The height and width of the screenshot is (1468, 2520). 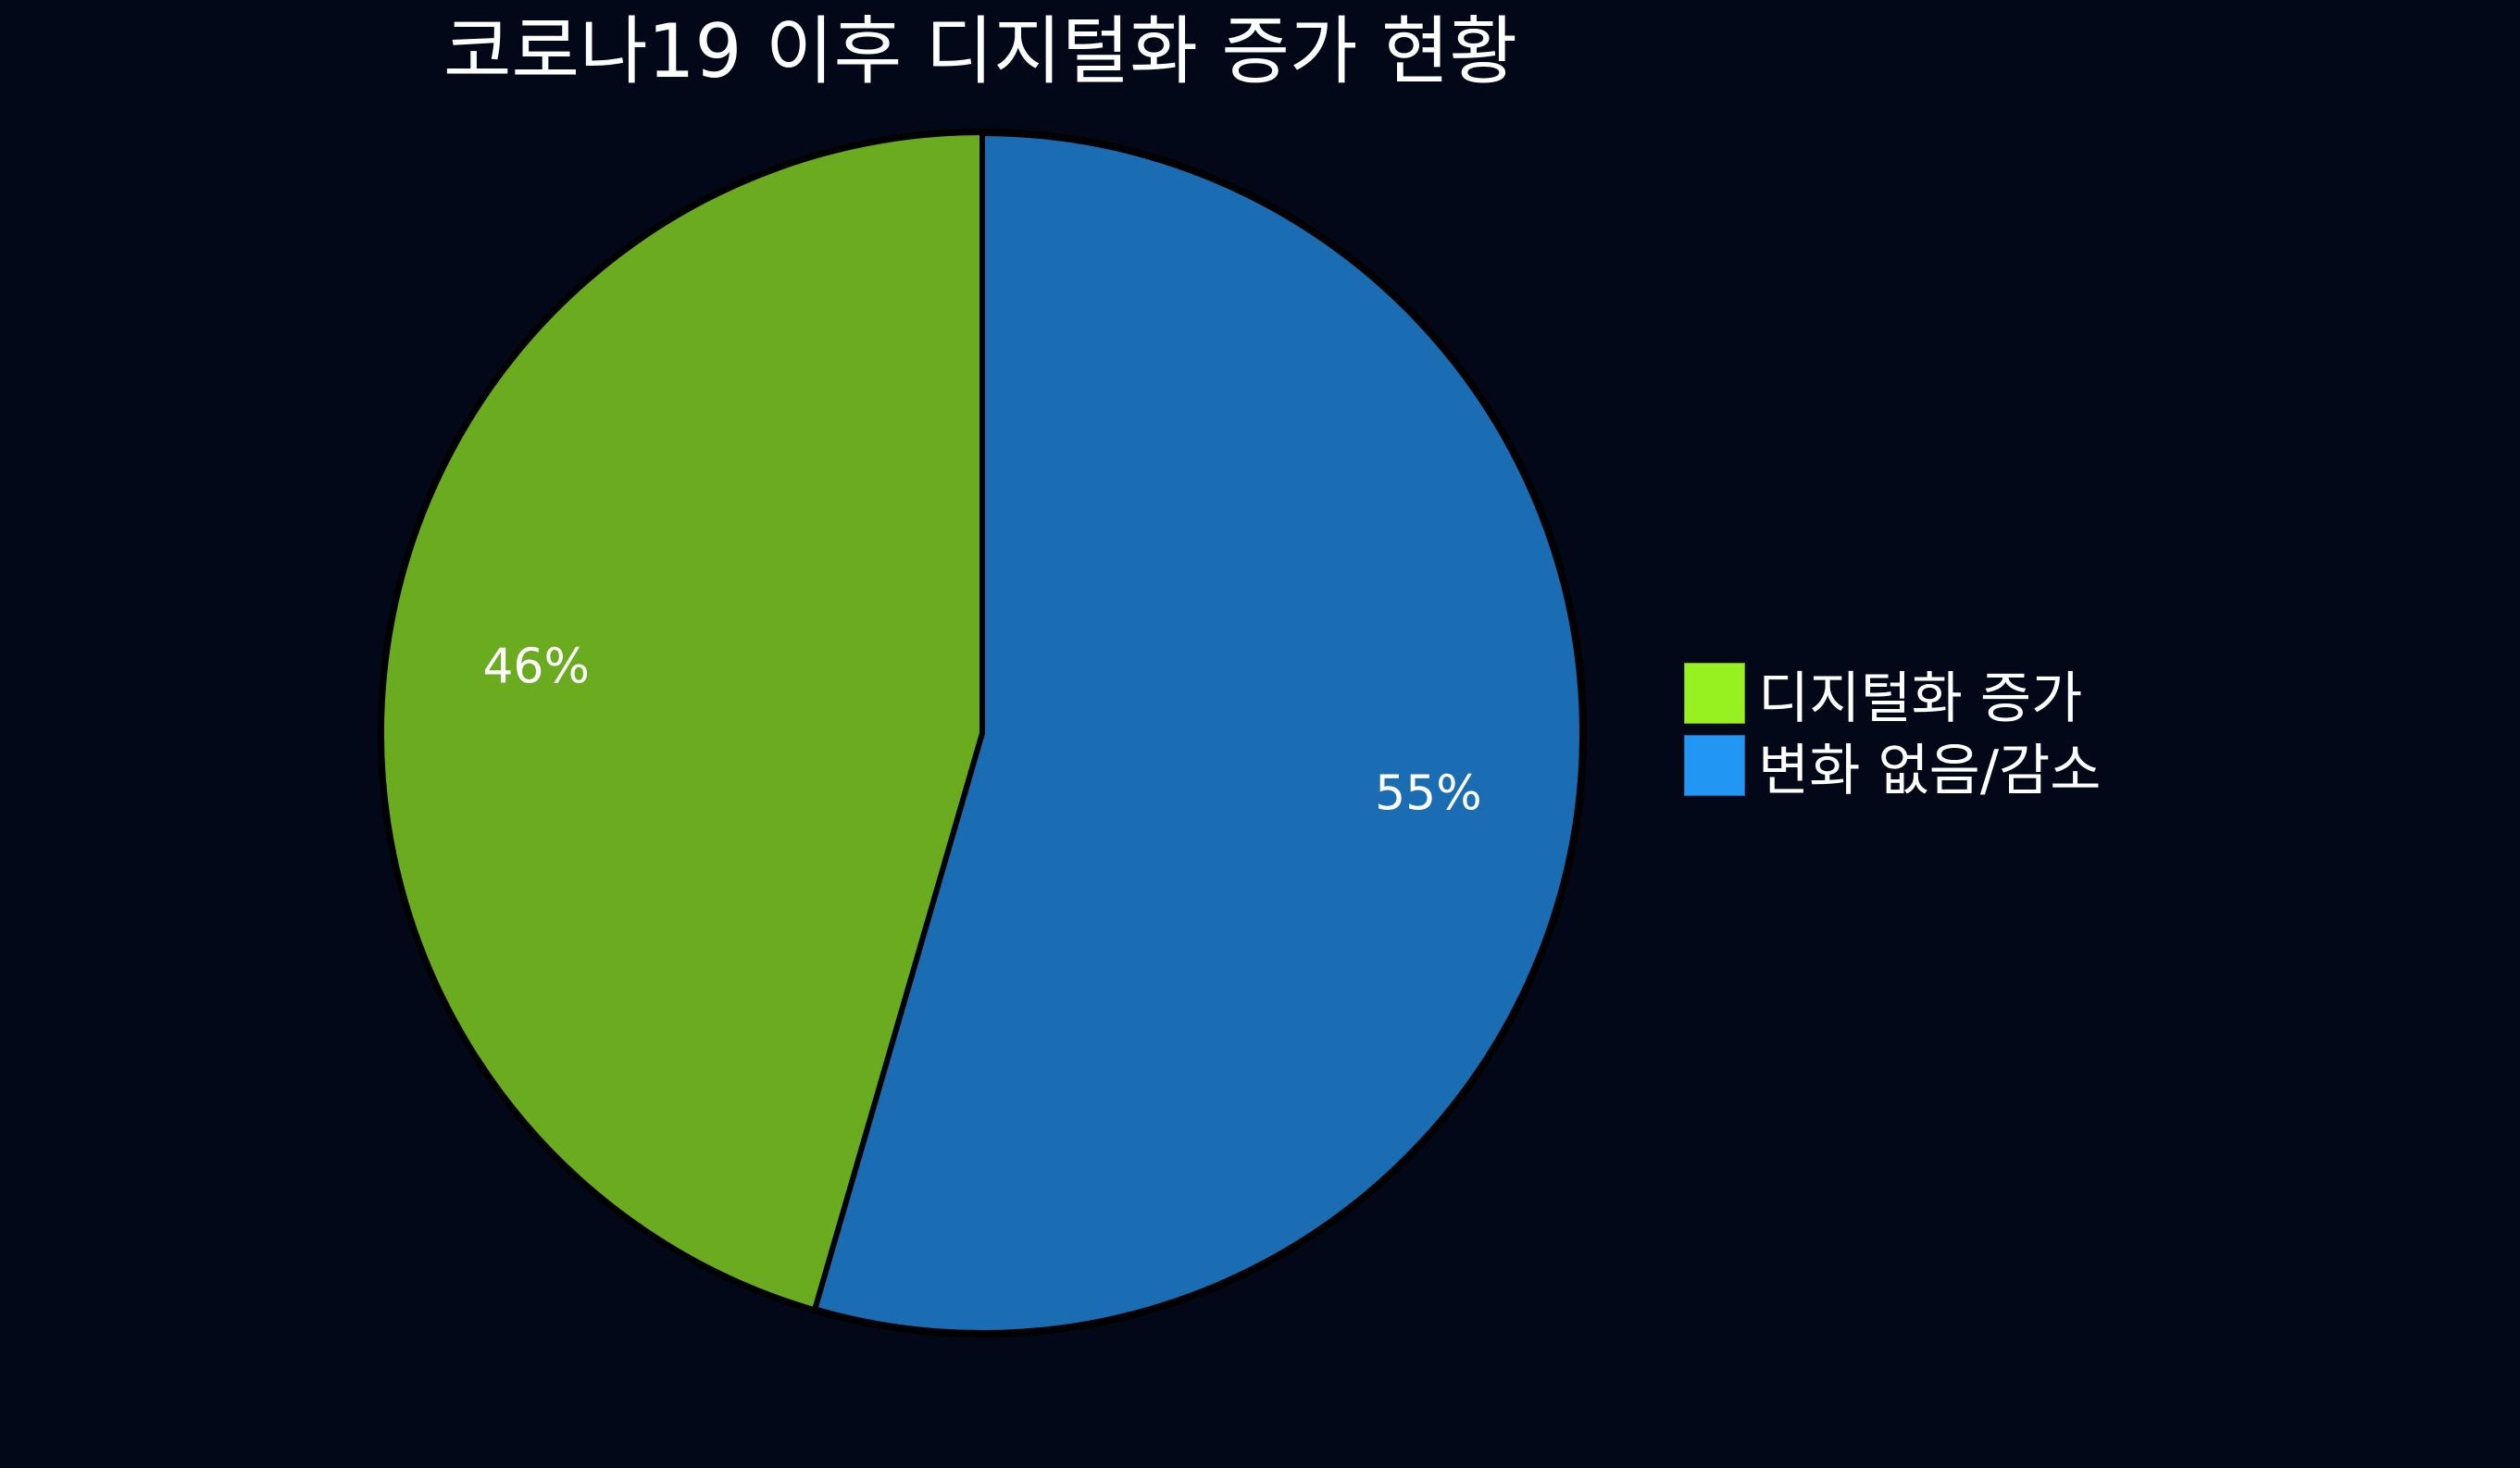 What do you see at coordinates (980, 51) in the screenshot?
I see `chart-title: 코로나19 이후 디지털화 증가 현황` at bounding box center [980, 51].